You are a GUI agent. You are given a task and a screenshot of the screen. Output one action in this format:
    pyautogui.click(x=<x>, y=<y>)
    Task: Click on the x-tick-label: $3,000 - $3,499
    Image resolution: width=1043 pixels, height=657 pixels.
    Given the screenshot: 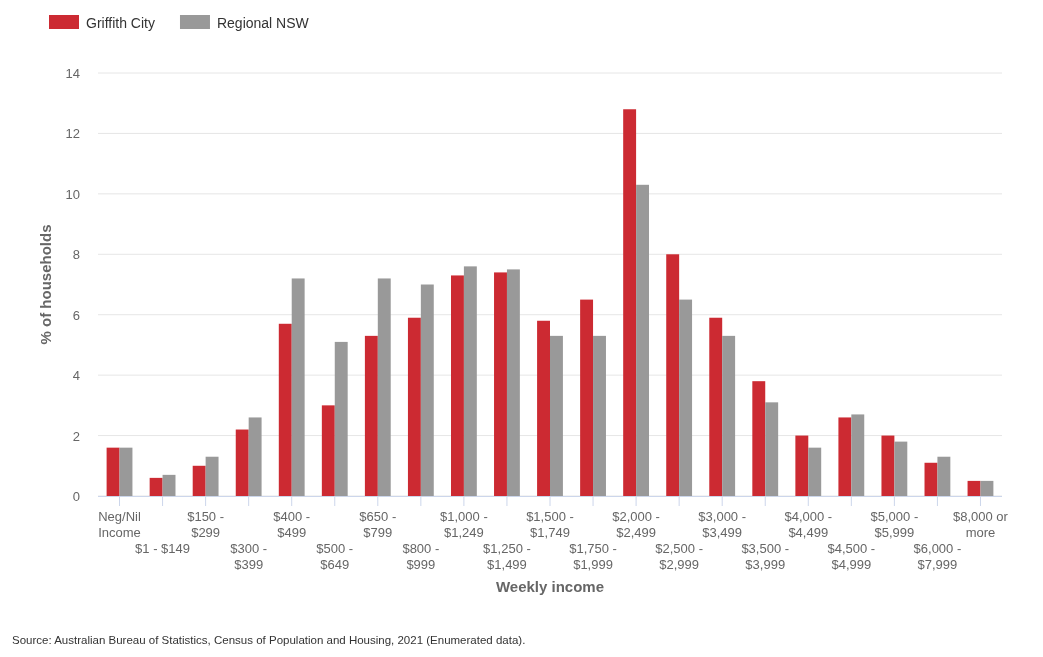 What is the action you would take?
    pyautogui.click(x=722, y=524)
    